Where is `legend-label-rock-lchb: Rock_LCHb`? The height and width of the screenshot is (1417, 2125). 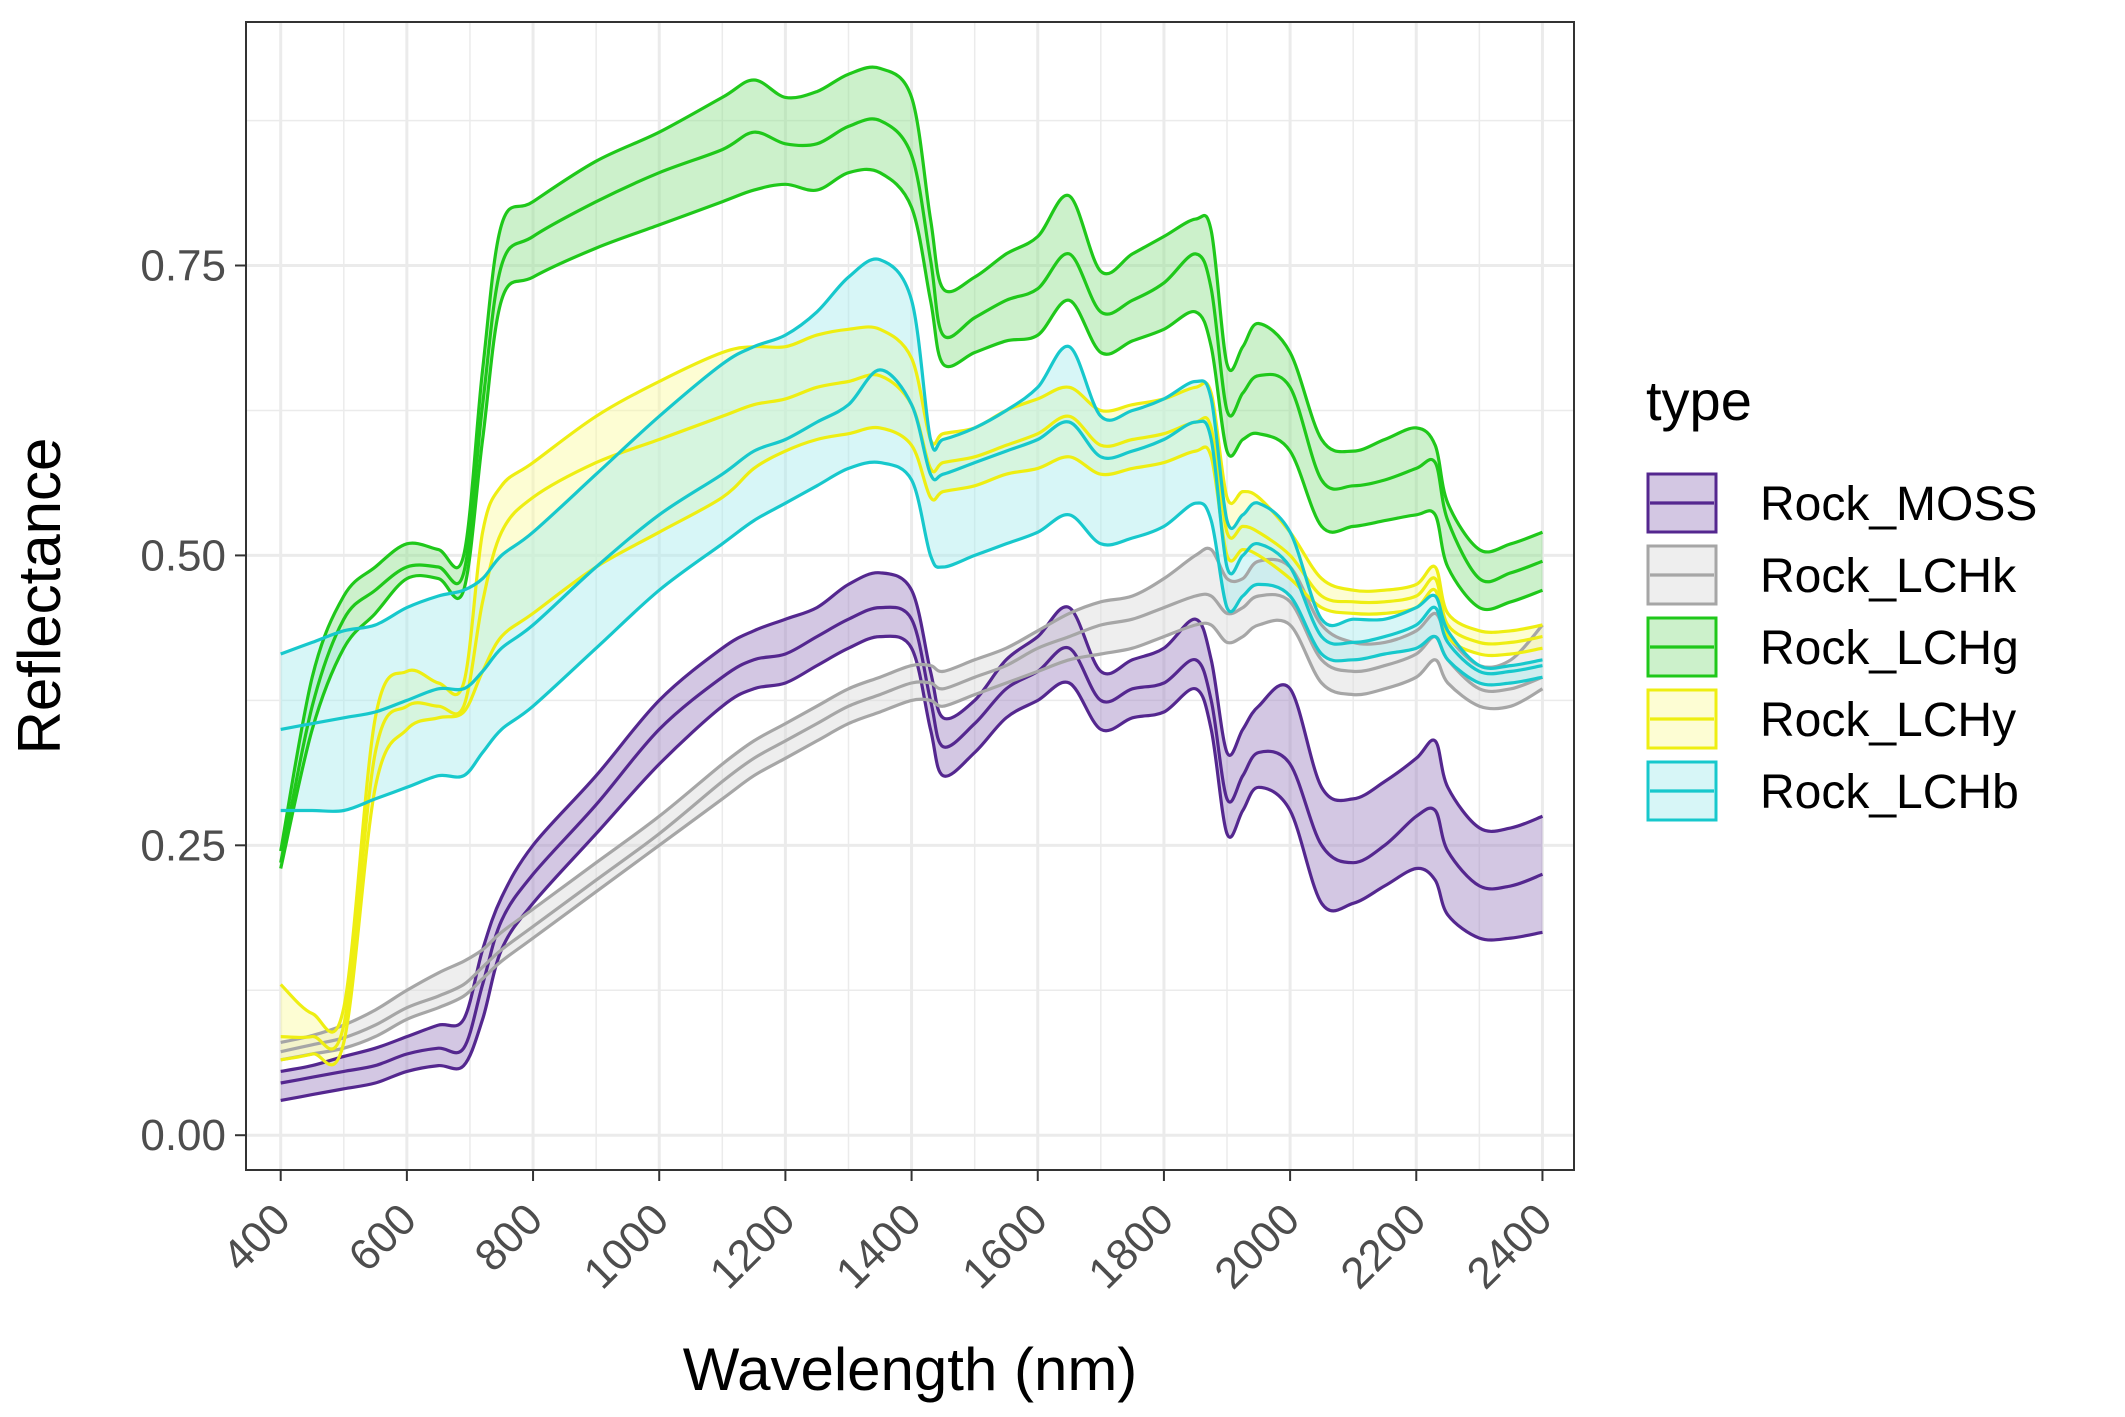
legend-label-rock-lchb: Rock_LCHb is located at coordinates (1889, 792).